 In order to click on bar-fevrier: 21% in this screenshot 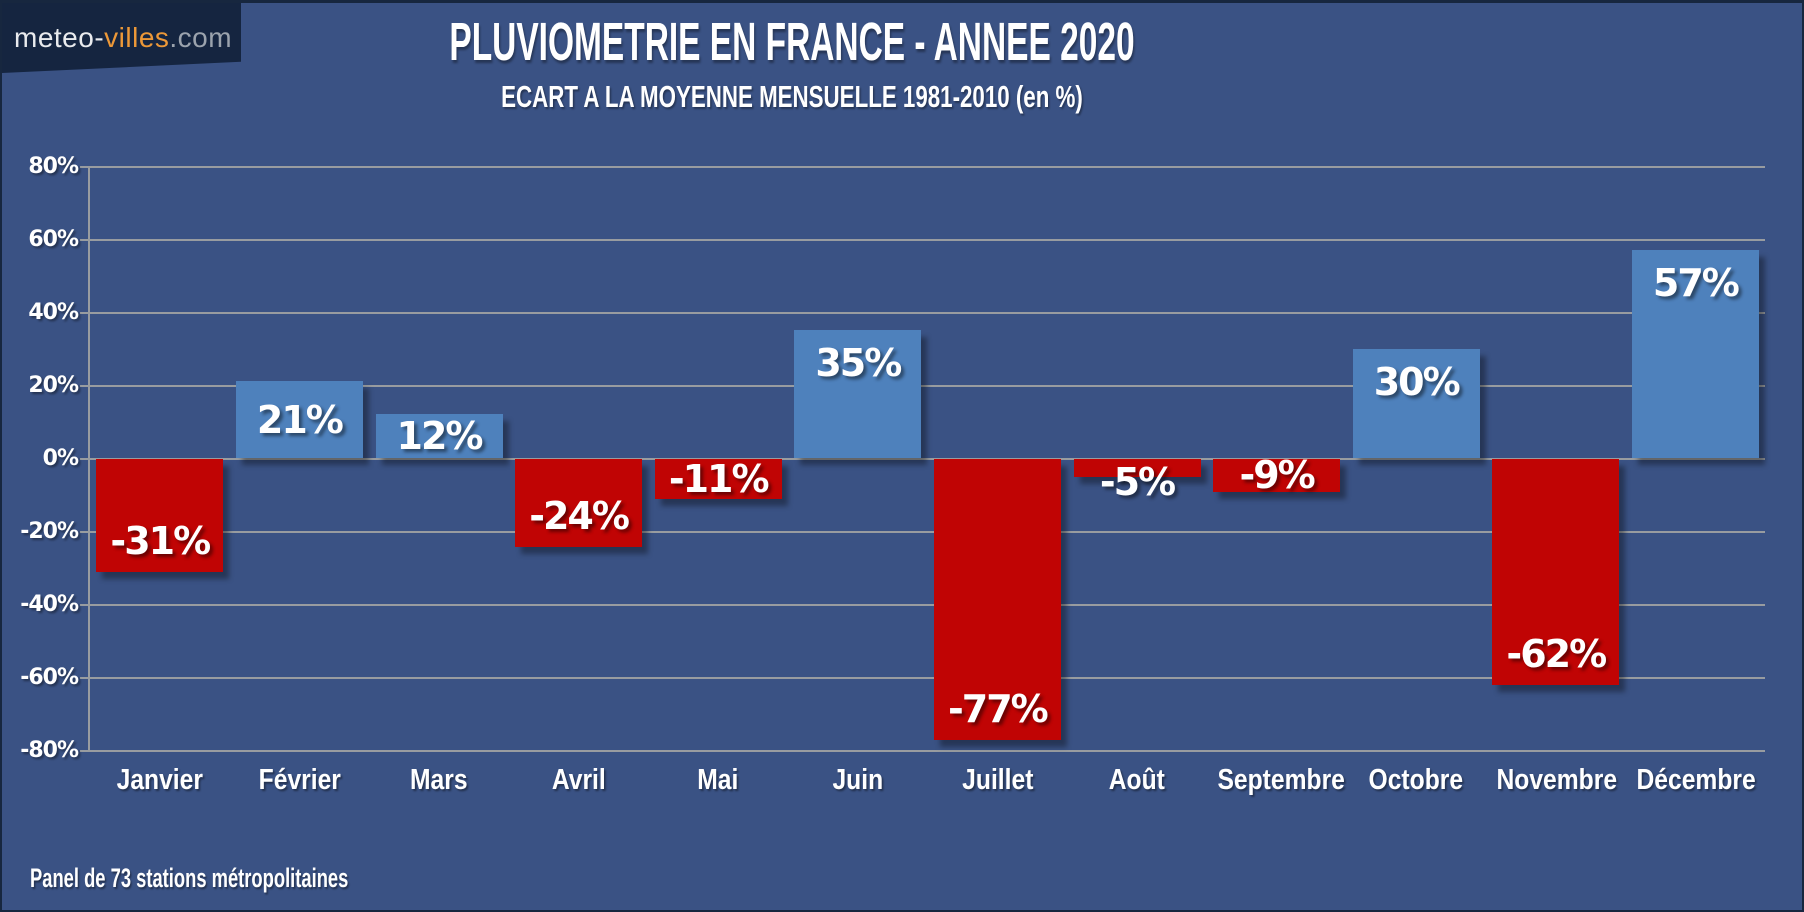, I will do `click(299, 419)`.